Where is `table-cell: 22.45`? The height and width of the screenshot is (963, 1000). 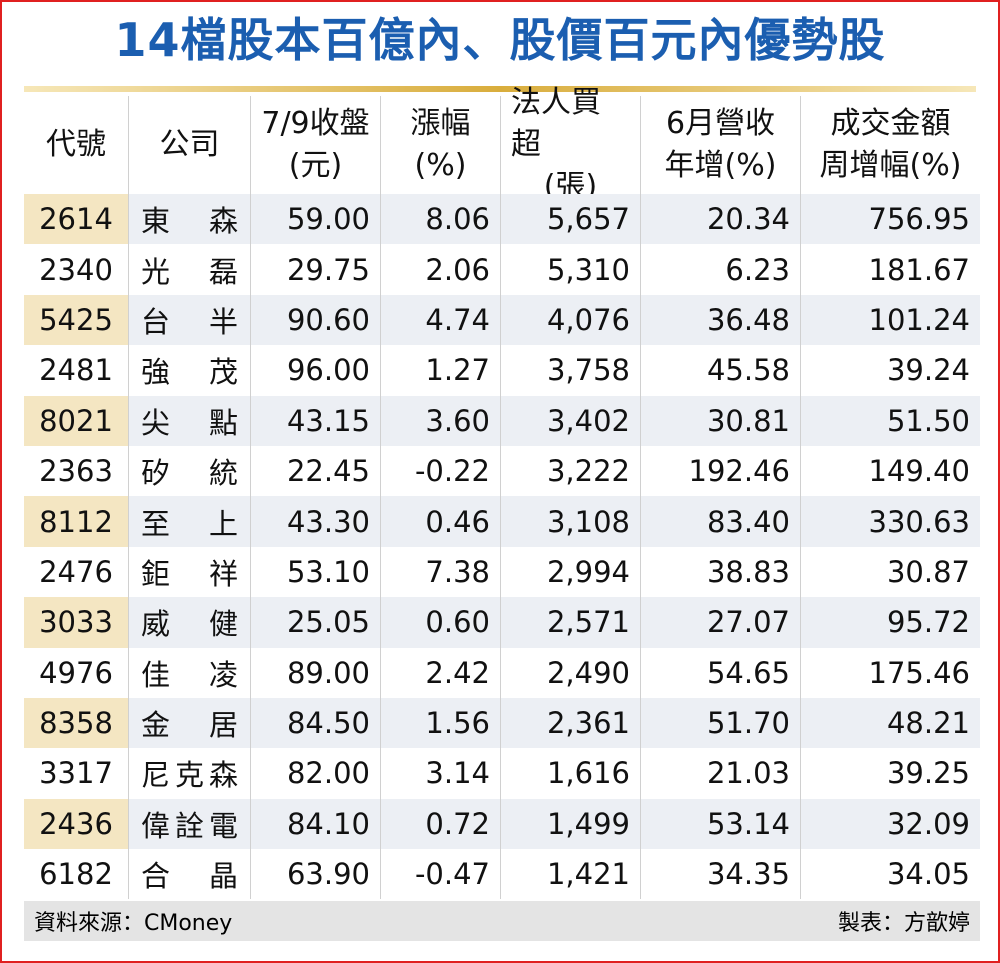
table-cell: 22.45 is located at coordinates (315, 471).